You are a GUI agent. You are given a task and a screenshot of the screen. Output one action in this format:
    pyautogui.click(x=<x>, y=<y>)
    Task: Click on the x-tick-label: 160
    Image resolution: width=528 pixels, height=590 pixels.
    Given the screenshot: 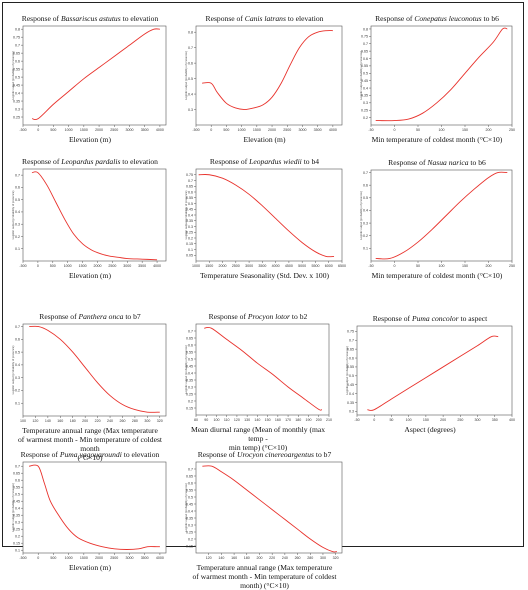 What is the action you would take?
    pyautogui.click(x=278, y=420)
    